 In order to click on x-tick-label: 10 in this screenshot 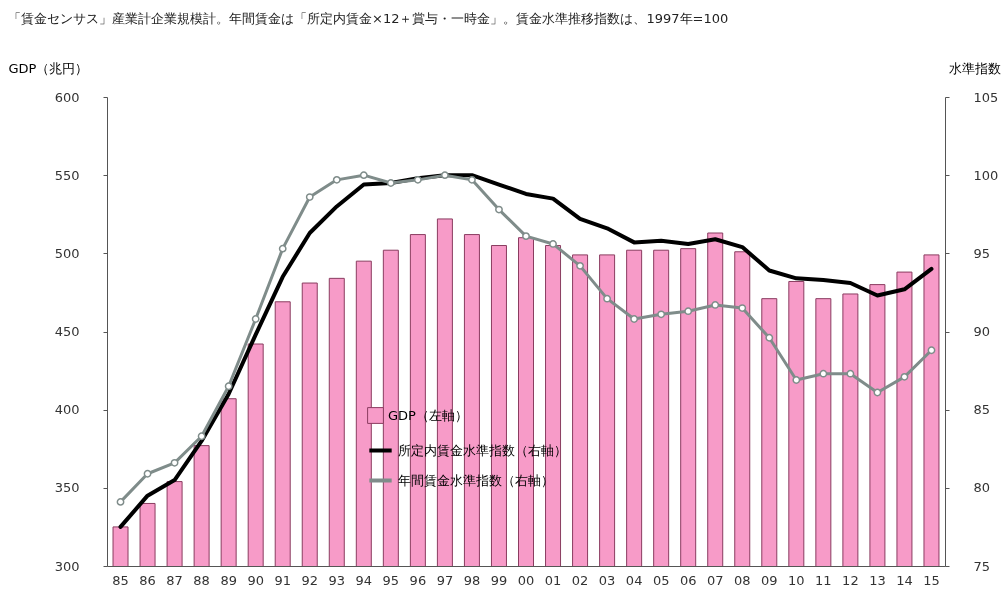, I will do `click(796, 580)`.